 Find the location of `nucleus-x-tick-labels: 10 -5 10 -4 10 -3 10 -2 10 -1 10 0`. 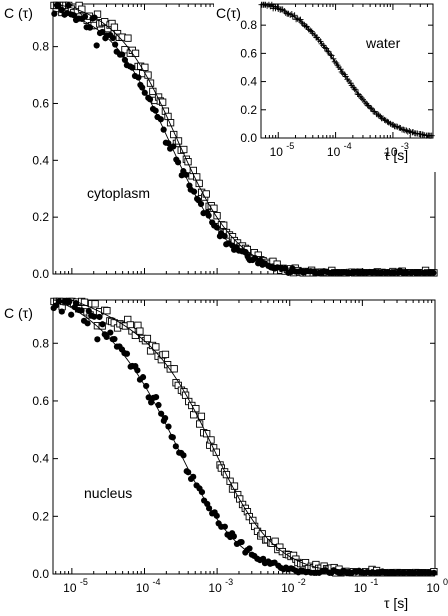

nucleus-x-tick-labels: 10 -5 10 -4 10 -3 10 -2 10 -1 10 0 is located at coordinates (255, 586).